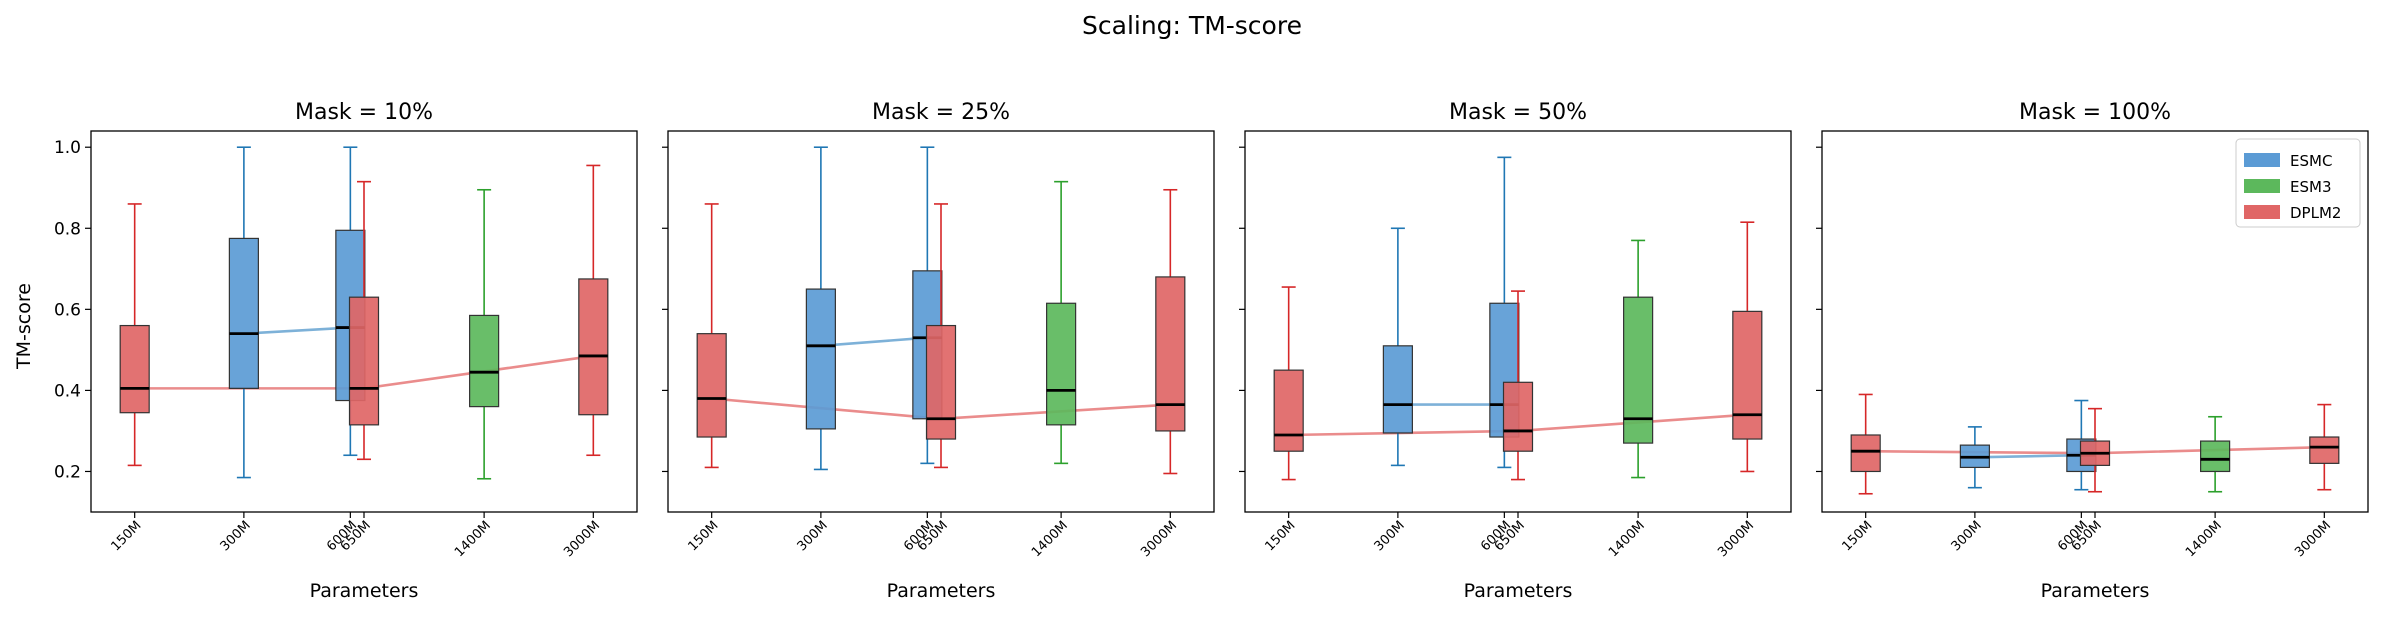 The height and width of the screenshot is (618, 2384). Describe the element at coordinates (364, 112) in the screenshot. I see `panel-title: Mask = 10%` at that location.